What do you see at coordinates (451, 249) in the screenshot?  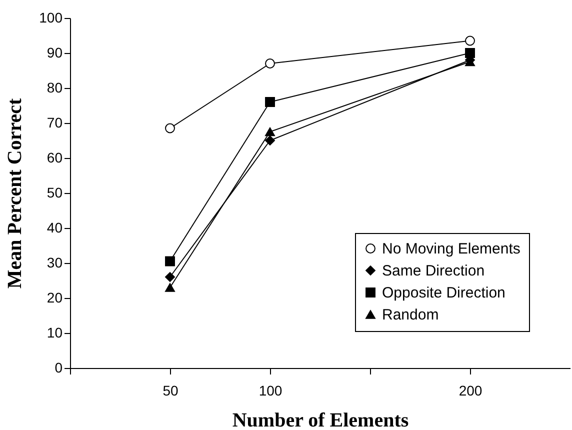 I see `legend-label: No Moving Elements` at bounding box center [451, 249].